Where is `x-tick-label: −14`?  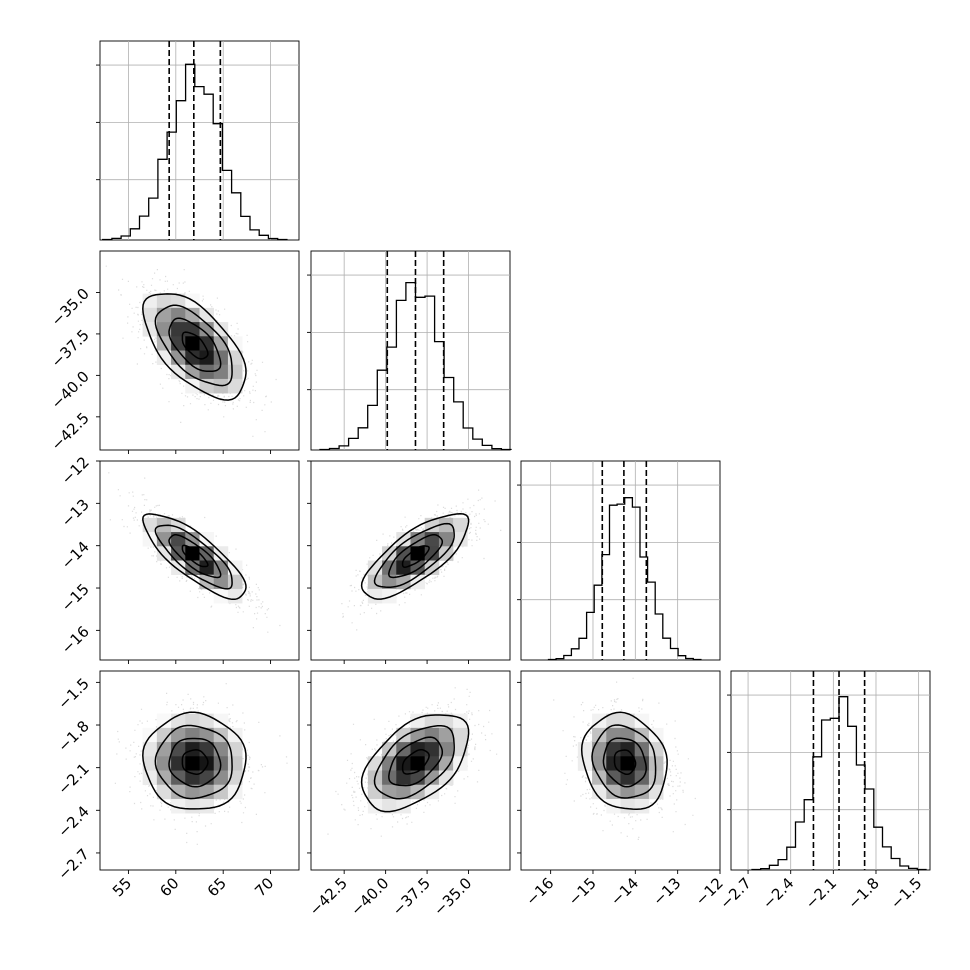
x-tick-label: −14 is located at coordinates (624, 891).